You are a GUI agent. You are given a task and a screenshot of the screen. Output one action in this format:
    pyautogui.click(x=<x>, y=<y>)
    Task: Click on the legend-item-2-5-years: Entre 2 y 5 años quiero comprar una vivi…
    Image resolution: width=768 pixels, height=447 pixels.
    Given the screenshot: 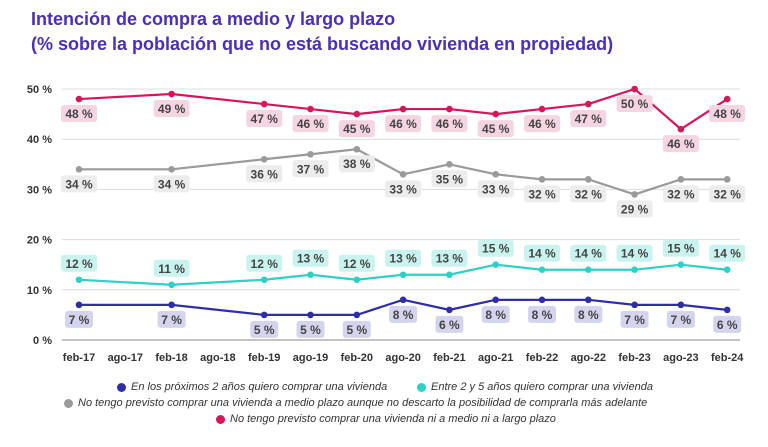 What is the action you would take?
    pyautogui.click(x=535, y=387)
    